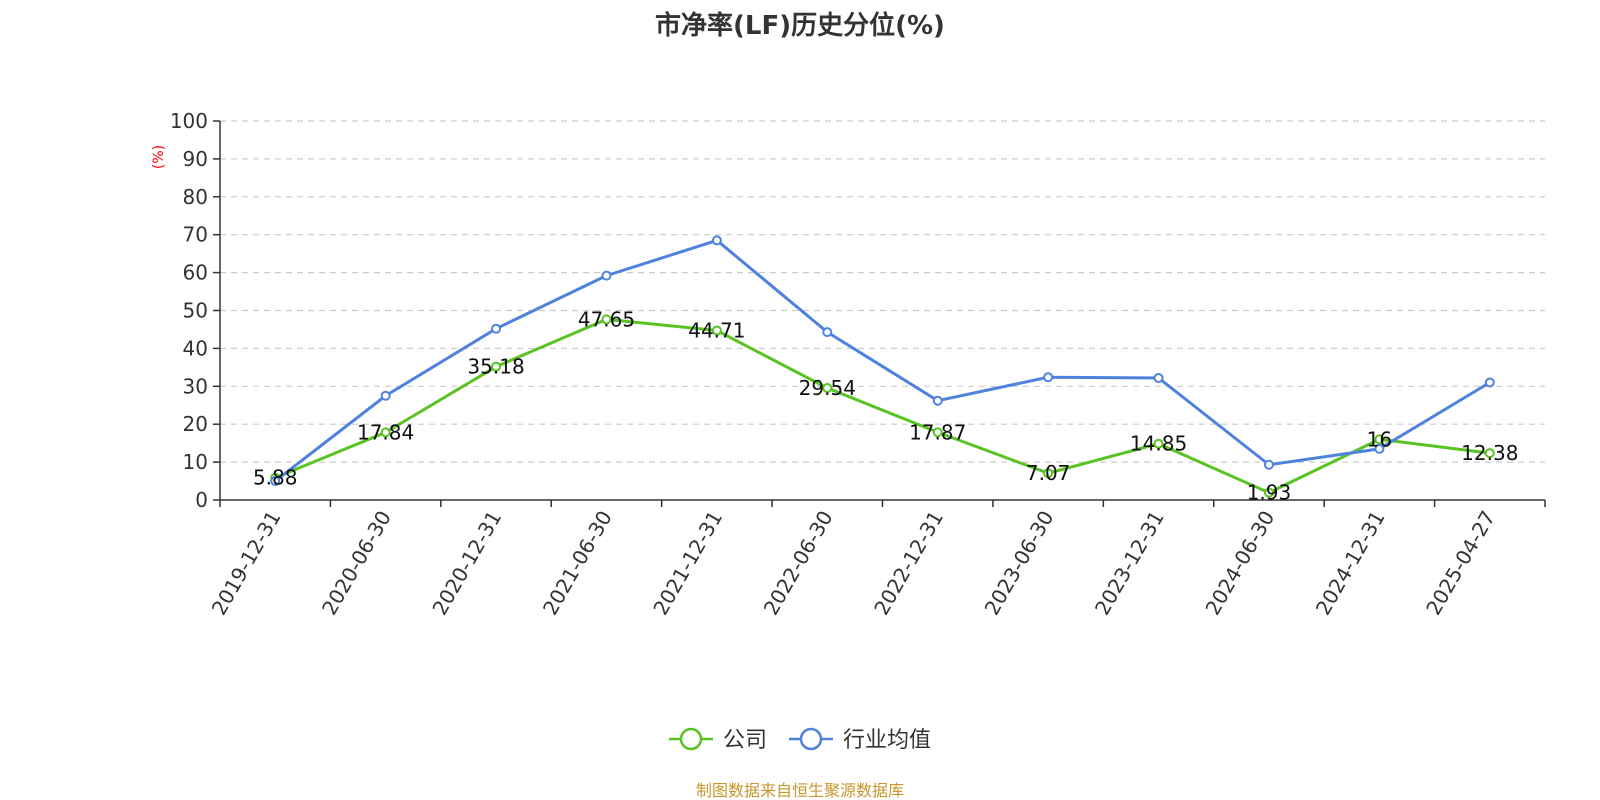 This screenshot has width=1600, height=800. Describe the element at coordinates (159, 157) in the screenshot. I see `y-axis-unit-label: (%)` at that location.